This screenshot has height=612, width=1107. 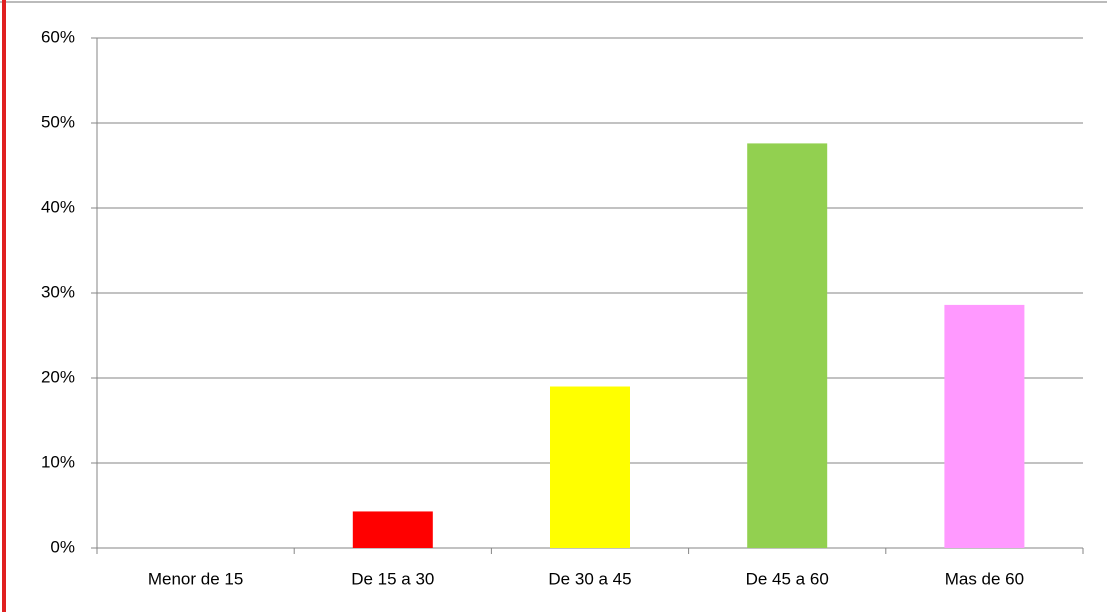 What do you see at coordinates (58, 461) in the screenshot?
I see `y-tick-label: 10%` at bounding box center [58, 461].